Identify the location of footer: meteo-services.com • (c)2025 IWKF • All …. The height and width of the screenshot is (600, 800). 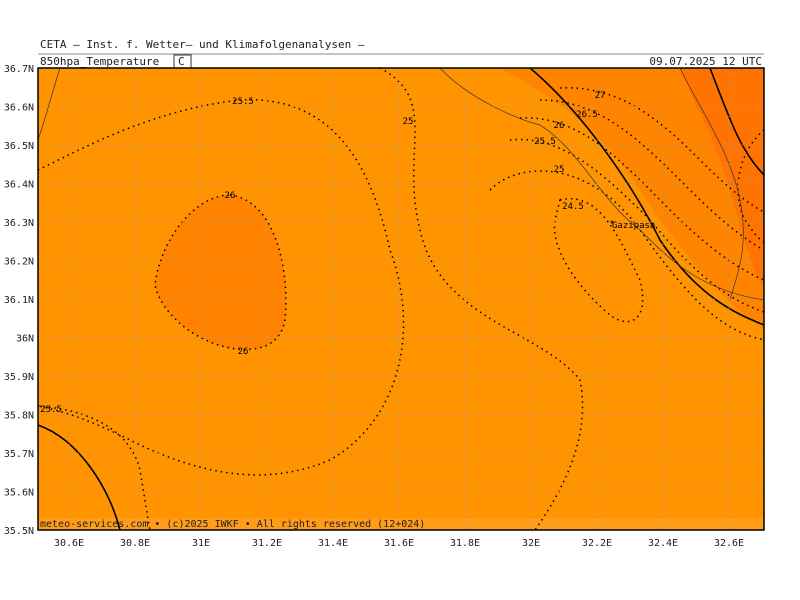
(232, 524).